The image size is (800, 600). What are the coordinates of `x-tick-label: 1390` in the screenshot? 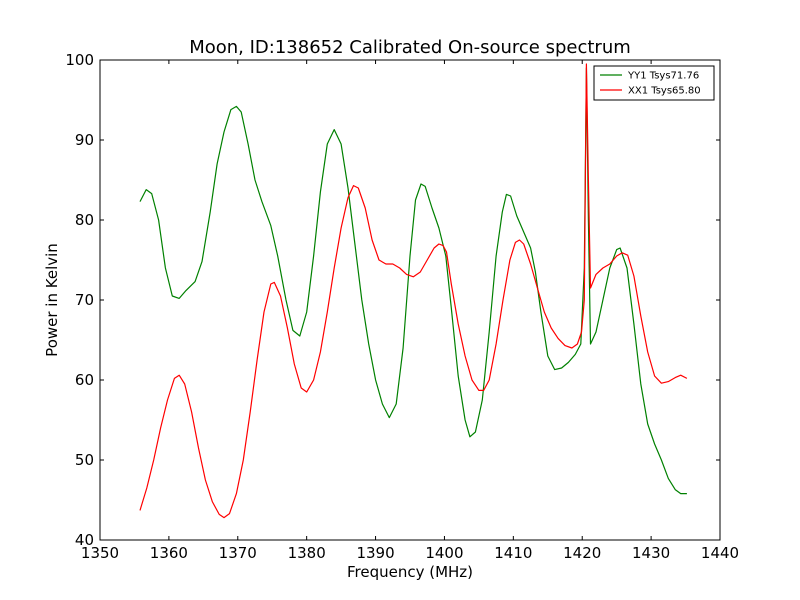 It's located at (375, 553).